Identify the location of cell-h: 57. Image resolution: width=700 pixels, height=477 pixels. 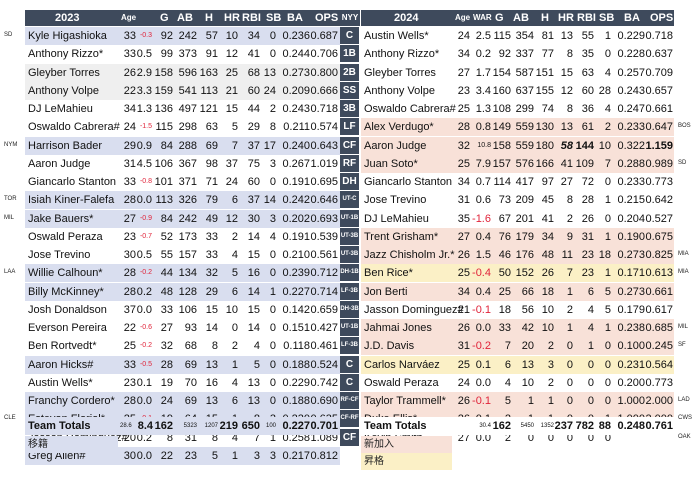
(211, 36).